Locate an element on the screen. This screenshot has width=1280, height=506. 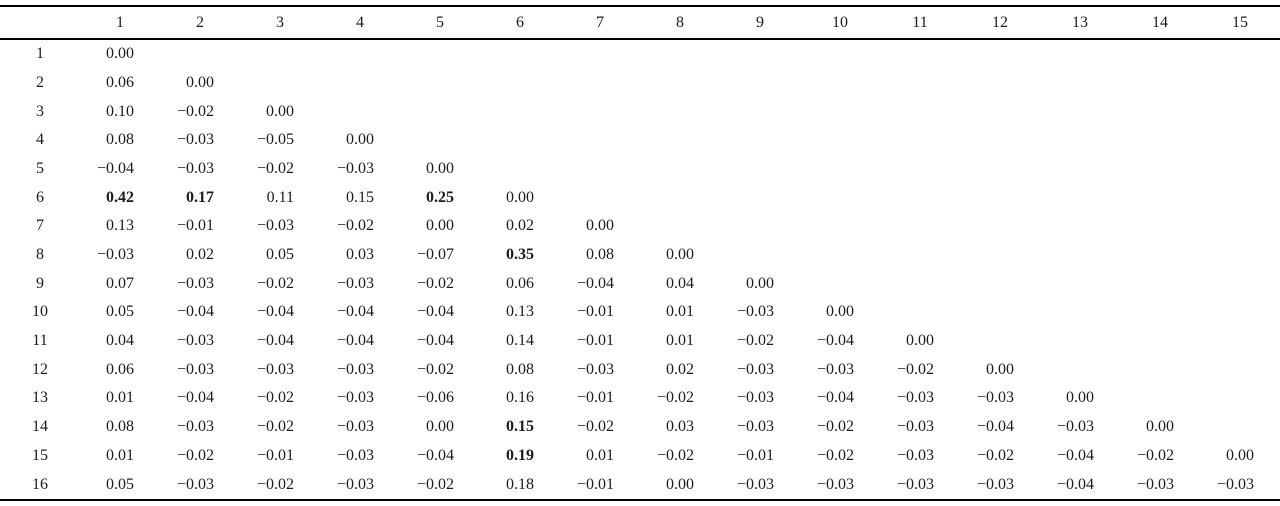
matrix-cell-13-5: −0.06 is located at coordinates (435, 398).